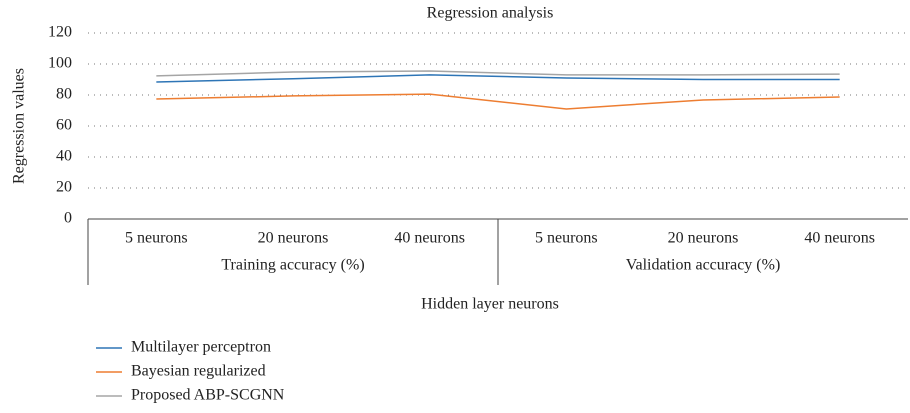  I want to click on legend-label: Bayesian regularized, so click(198, 371).